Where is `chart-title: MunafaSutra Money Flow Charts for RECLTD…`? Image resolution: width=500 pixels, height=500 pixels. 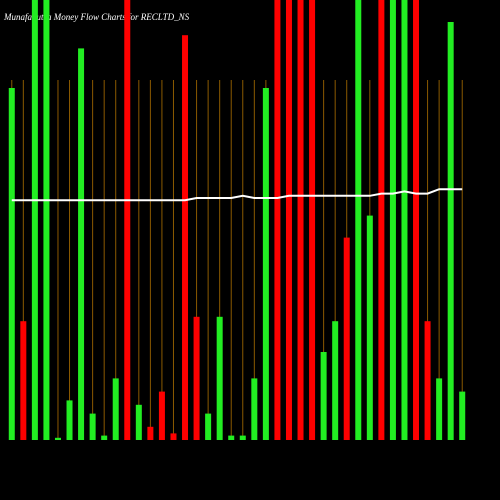
chart-title: MunafaSutra Money Flow Charts for RECLTD… is located at coordinates (96, 17).